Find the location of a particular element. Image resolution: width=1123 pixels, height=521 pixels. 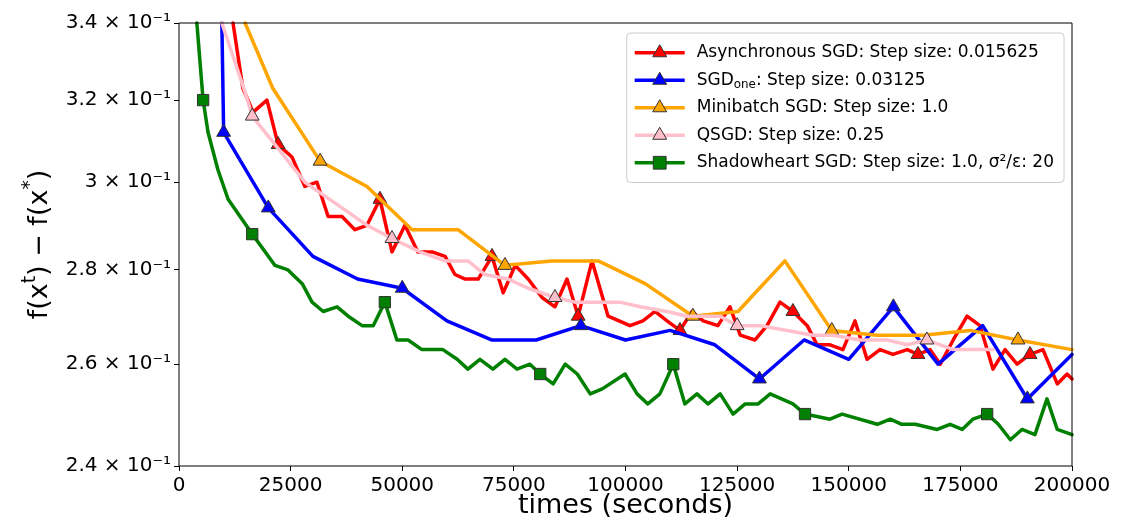

legend-label: QSGD: Step size: 0.25 is located at coordinates (790, 133).